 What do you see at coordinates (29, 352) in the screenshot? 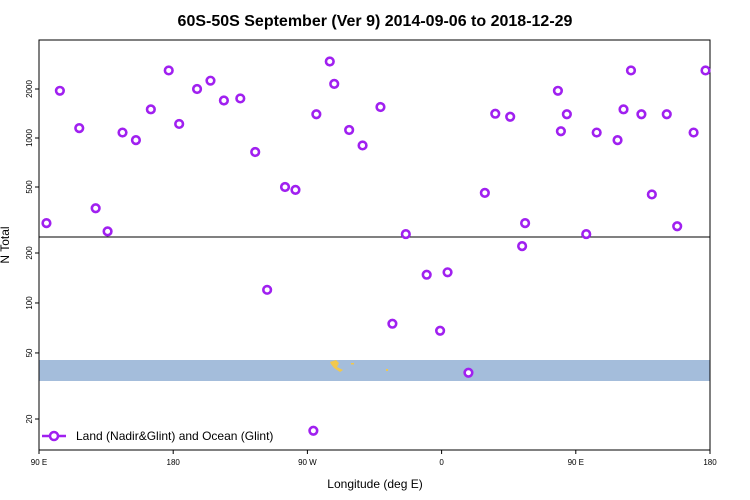
I see `y-tick-label: 50` at bounding box center [29, 352].